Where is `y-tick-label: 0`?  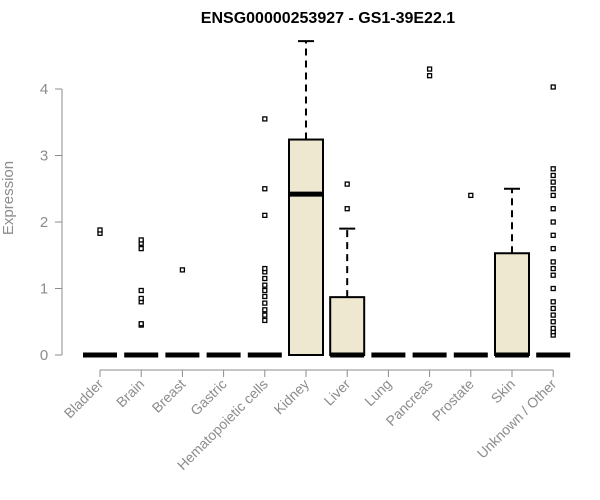
y-tick-label: 0 is located at coordinates (44, 355).